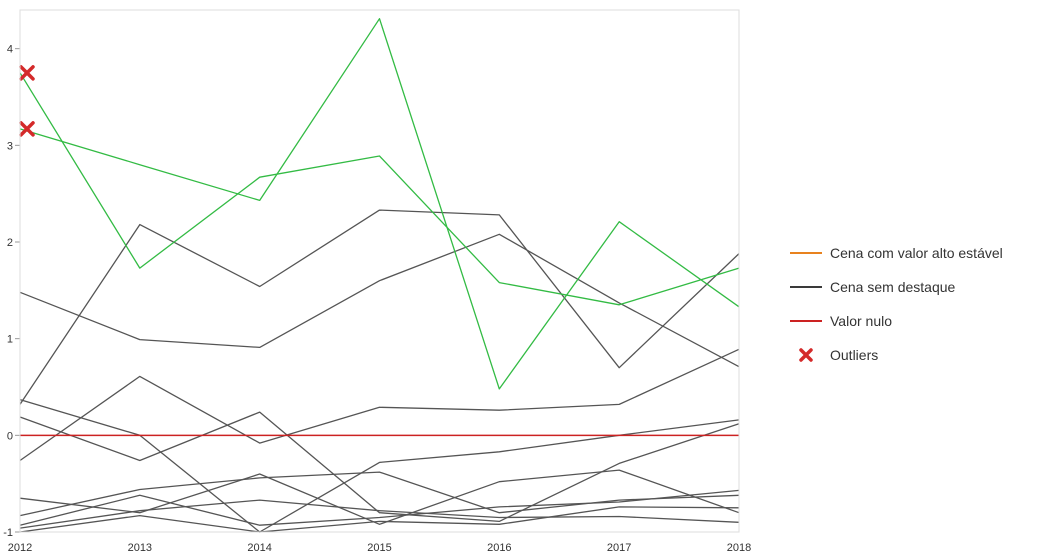 Image resolution: width=1058 pixels, height=555 pixels. I want to click on legend-item: Cena sem destaque, so click(896, 287).